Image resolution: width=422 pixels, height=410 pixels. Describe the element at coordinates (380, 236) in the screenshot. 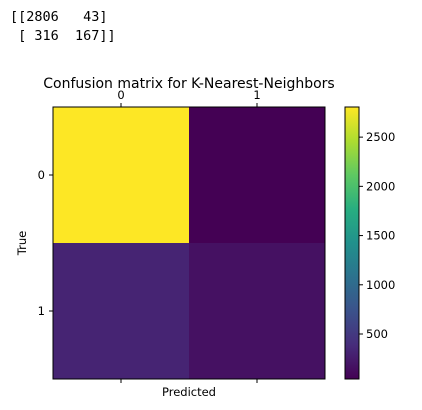

I see `colorbar-tick-label-1500: 1500` at that location.